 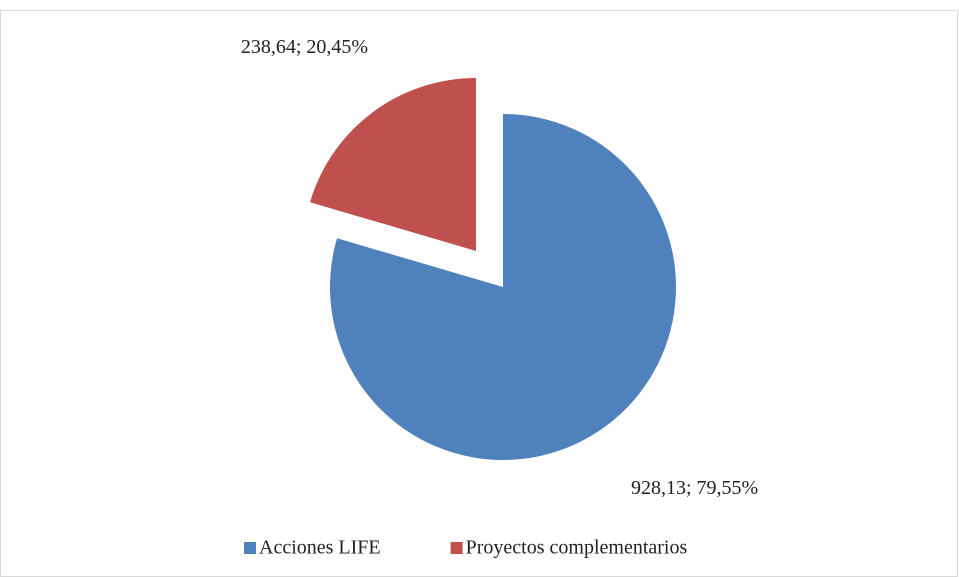 I want to click on data-label: 238,64; 20,45%, so click(x=304, y=47).